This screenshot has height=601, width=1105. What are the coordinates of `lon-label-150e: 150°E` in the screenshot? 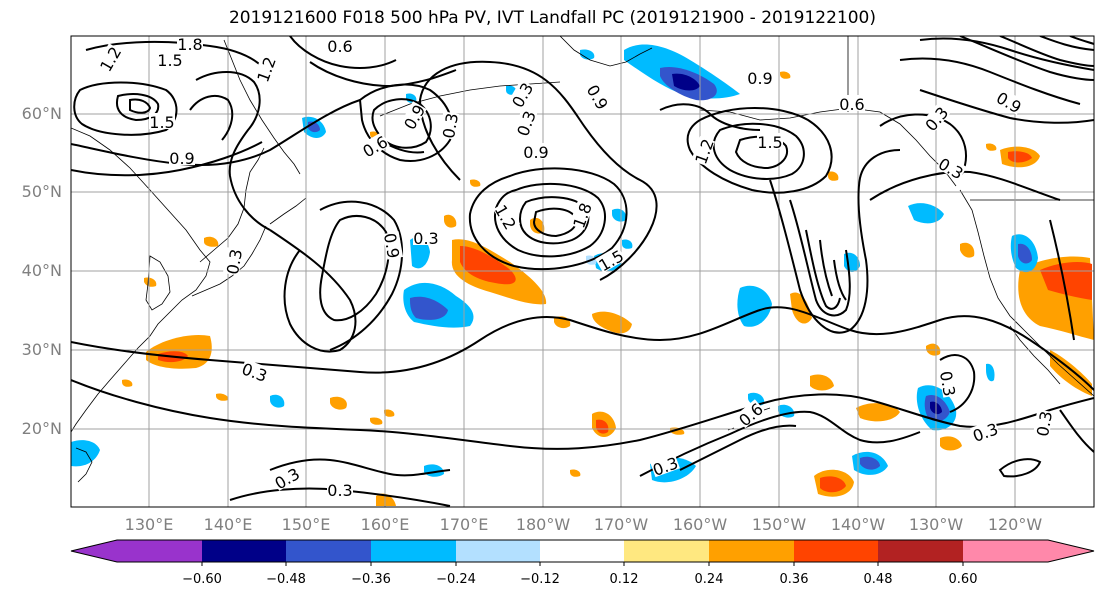 It's located at (306, 524).